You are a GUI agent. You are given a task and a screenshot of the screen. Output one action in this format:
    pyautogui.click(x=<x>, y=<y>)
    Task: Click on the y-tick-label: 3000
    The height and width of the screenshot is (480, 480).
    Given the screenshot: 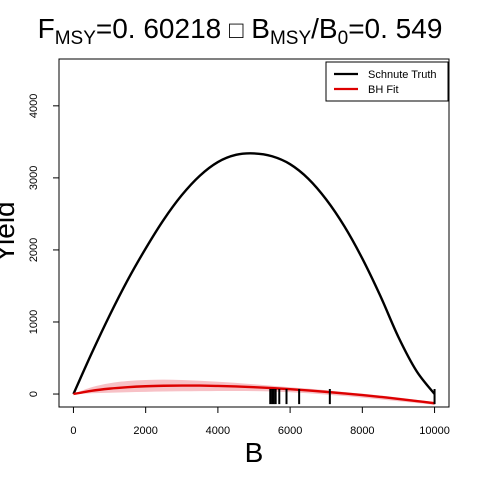 What is the action you would take?
    pyautogui.click(x=34, y=178)
    